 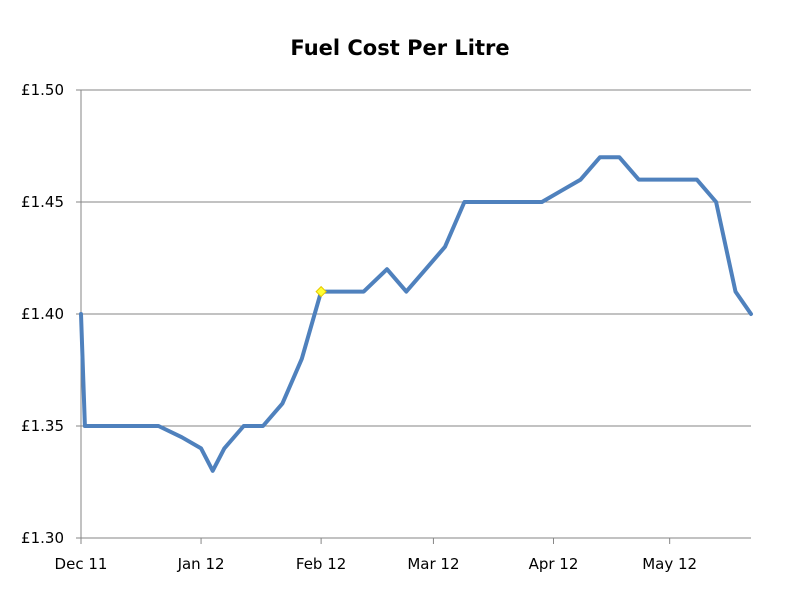 I want to click on x-tick-label: Dec 11, so click(x=81, y=564).